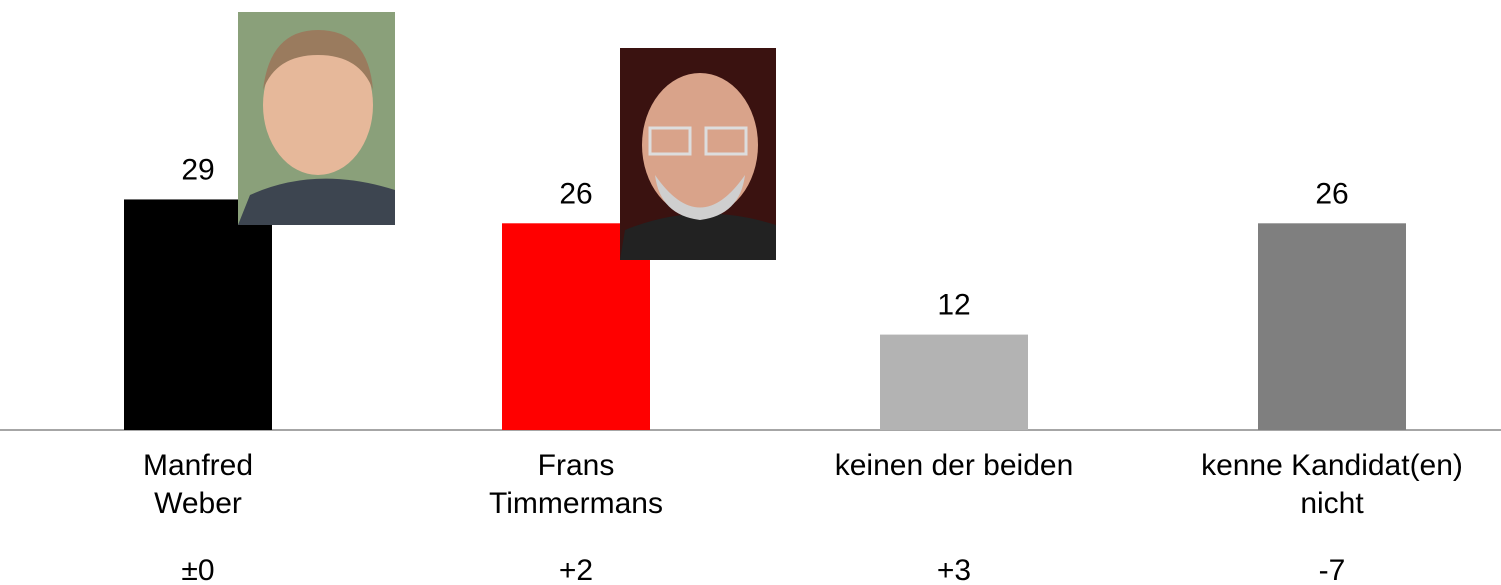 The image size is (1501, 585). Describe the element at coordinates (576, 484) in the screenshot. I see `x-tick-label: Frans Timmermans` at that location.